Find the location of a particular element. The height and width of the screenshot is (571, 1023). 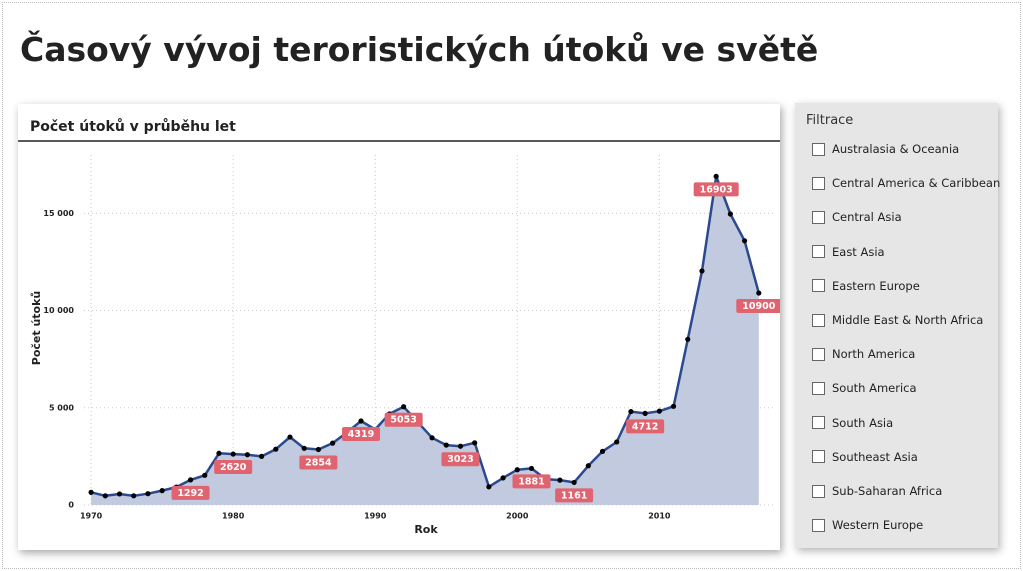

data-label: 5053 is located at coordinates (403, 420).